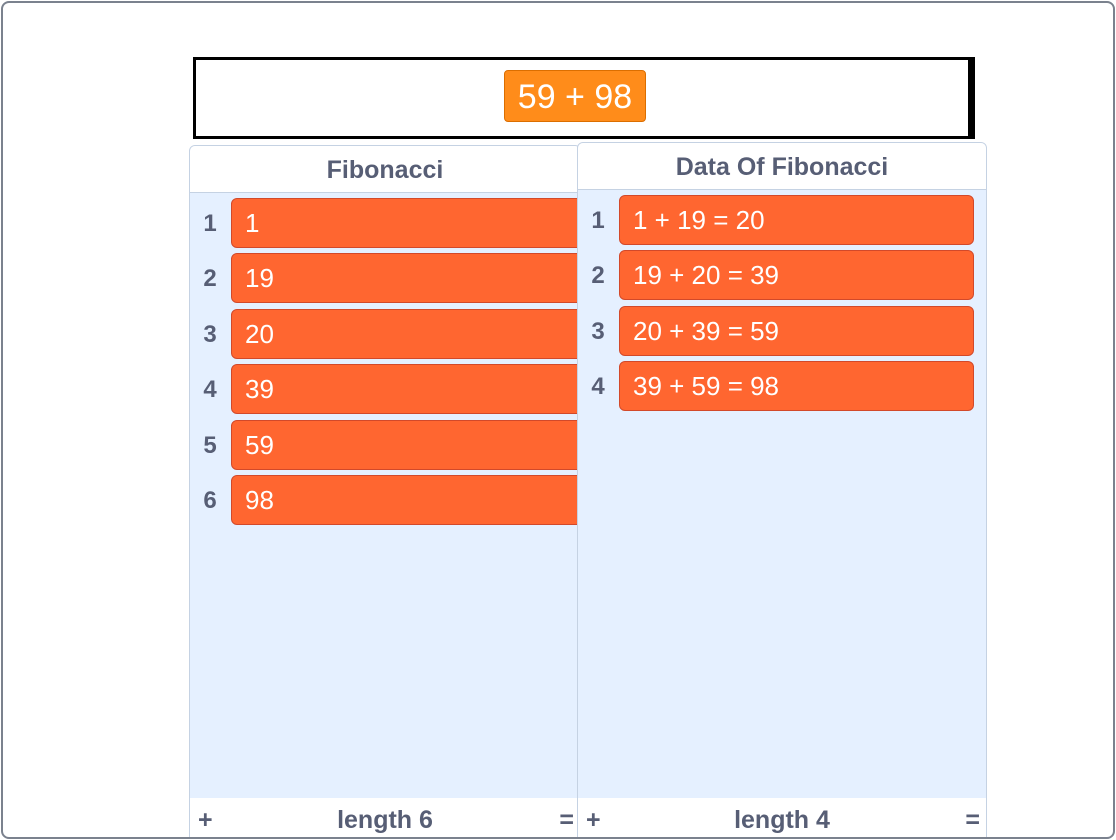 This screenshot has height=840, width=1116. Describe the element at coordinates (405, 389) in the screenshot. I see `item-value: 39` at that location.